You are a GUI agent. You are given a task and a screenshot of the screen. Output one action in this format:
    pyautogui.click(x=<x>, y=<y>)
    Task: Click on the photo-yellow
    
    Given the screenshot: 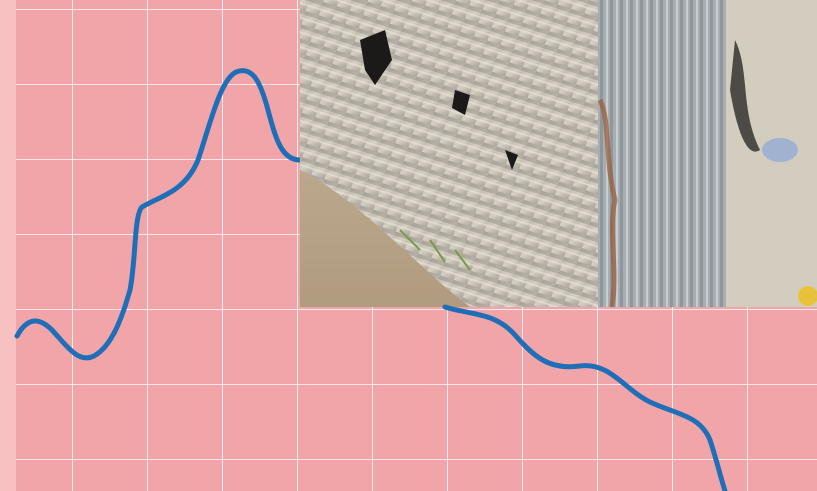 What is the action you would take?
    pyautogui.click(x=807, y=296)
    